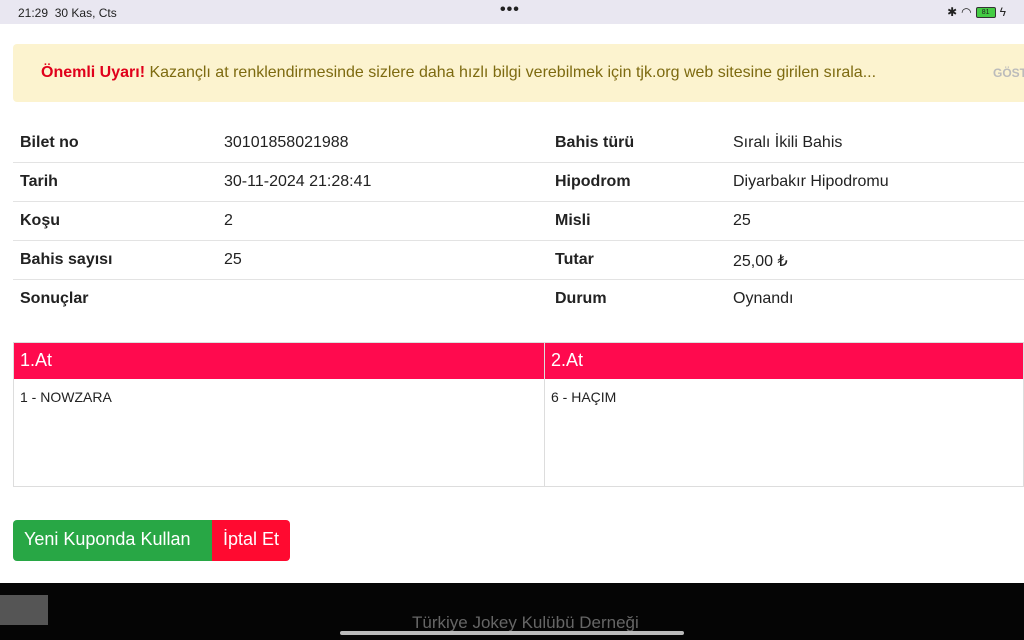 This screenshot has height=640, width=1024. What do you see at coordinates (811, 181) in the screenshot?
I see `info-value: Diyarbakır Hipodromu` at bounding box center [811, 181].